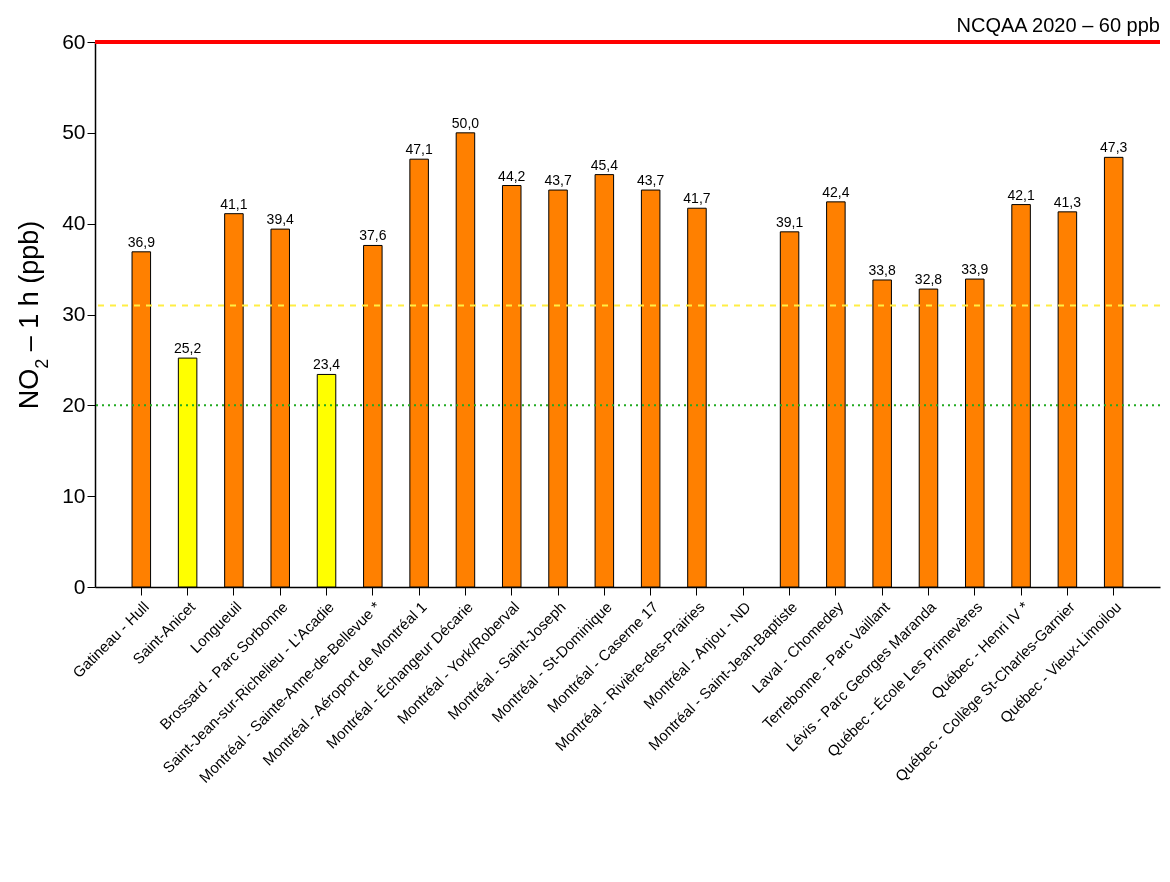  Describe the element at coordinates (141, 241) in the screenshot. I see `data-label: 36,9` at that location.